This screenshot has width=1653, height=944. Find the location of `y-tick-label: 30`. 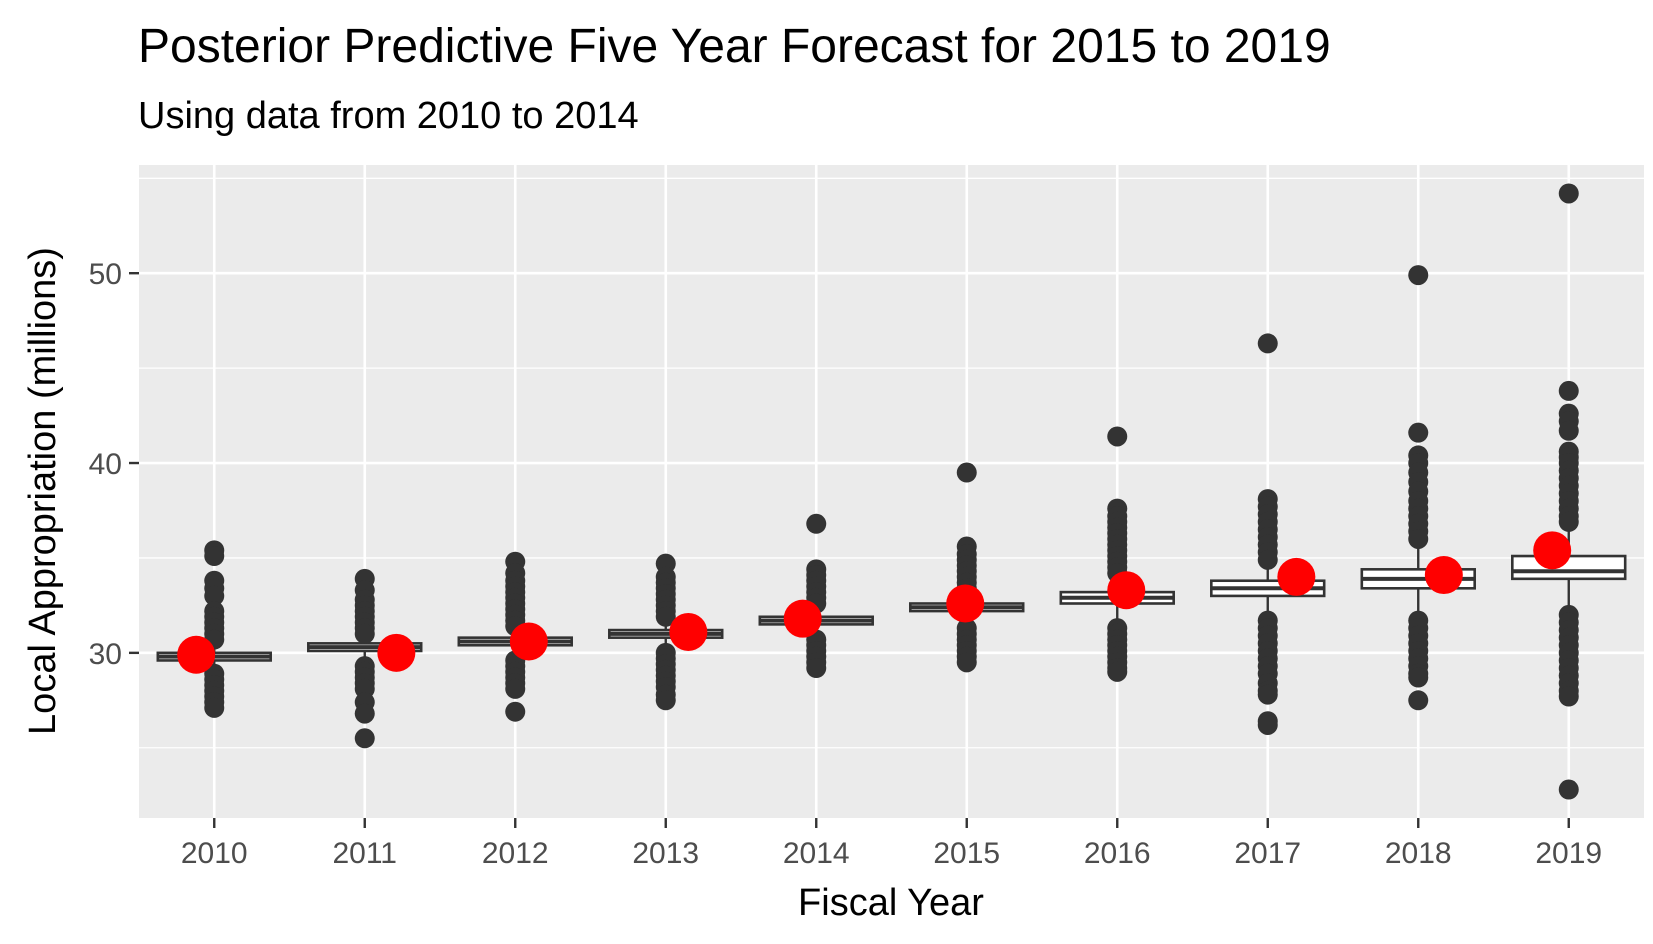

y-tick-label: 30 is located at coordinates (105, 654).